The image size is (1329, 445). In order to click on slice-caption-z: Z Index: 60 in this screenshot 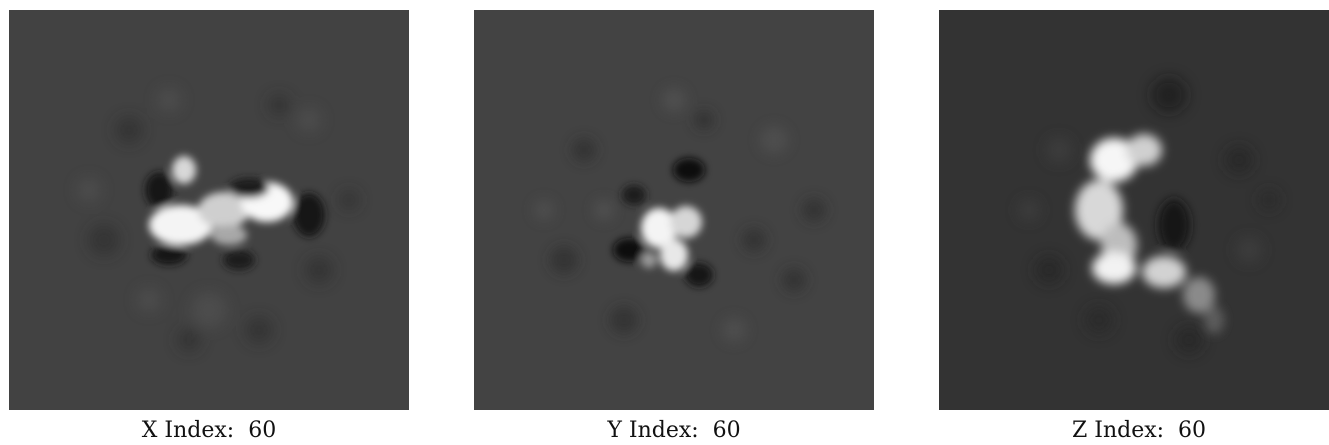, I will do `click(1139, 430)`.